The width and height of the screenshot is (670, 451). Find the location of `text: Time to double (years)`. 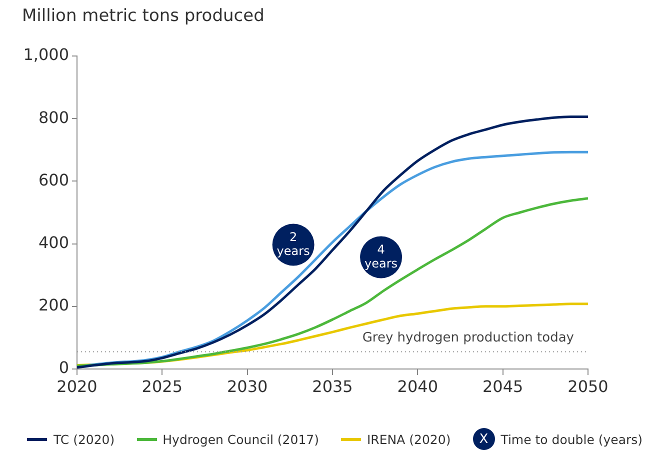

text: Time to double (years) is located at coordinates (571, 439).